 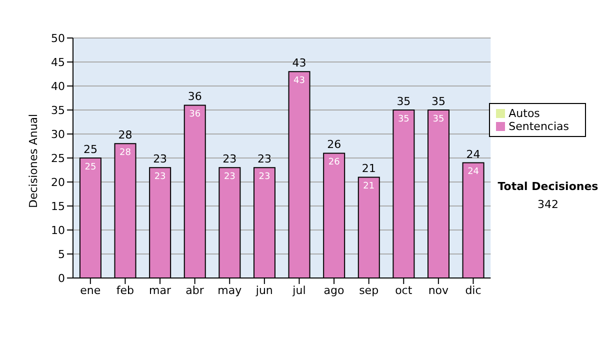 What do you see at coordinates (369, 187) in the screenshot?
I see `data-label: 21` at bounding box center [369, 187].